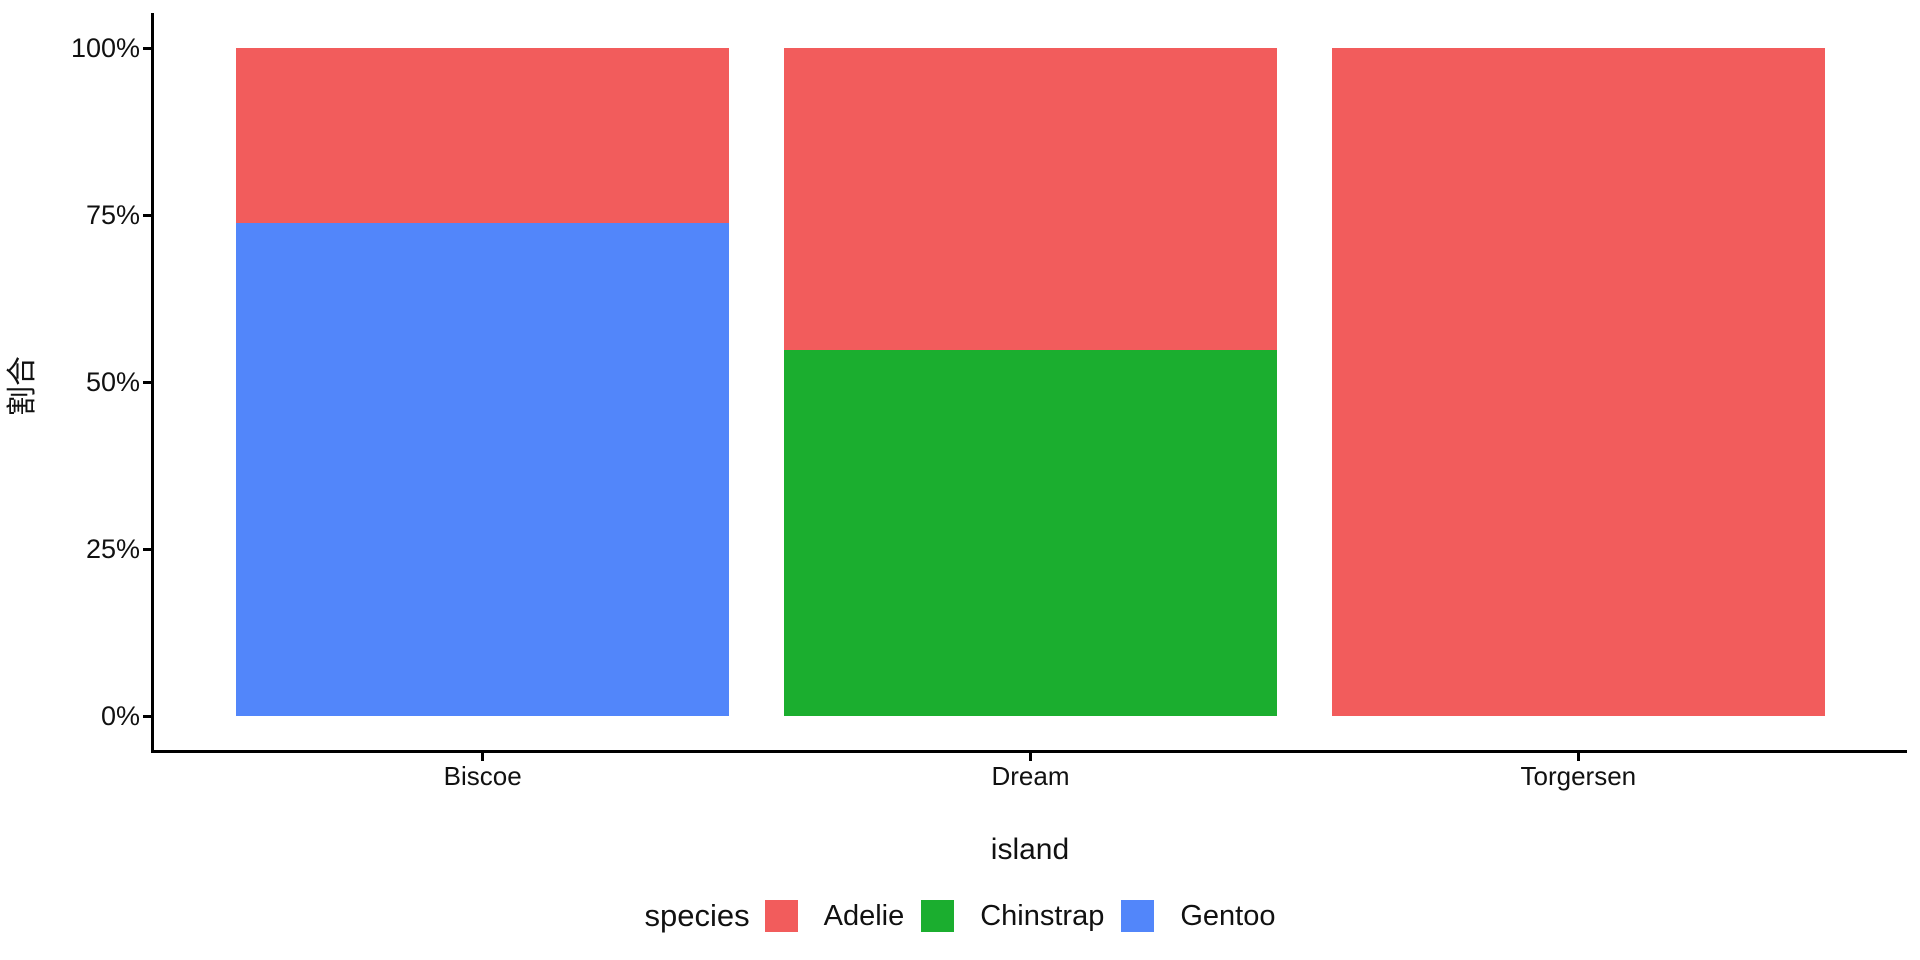 The height and width of the screenshot is (960, 1920). I want to click on y-tick-label: 50%, so click(112, 382).